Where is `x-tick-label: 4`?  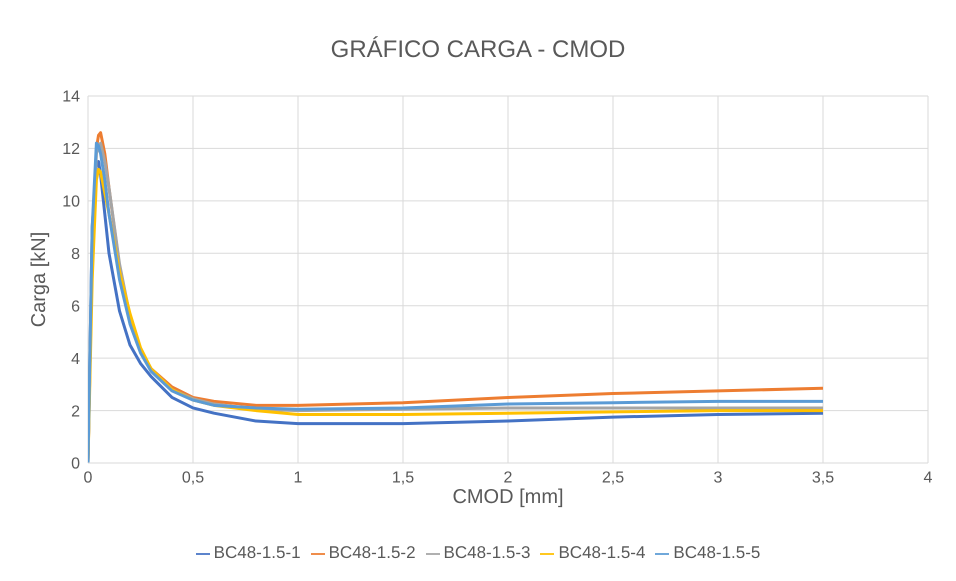 x-tick-label: 4 is located at coordinates (928, 477).